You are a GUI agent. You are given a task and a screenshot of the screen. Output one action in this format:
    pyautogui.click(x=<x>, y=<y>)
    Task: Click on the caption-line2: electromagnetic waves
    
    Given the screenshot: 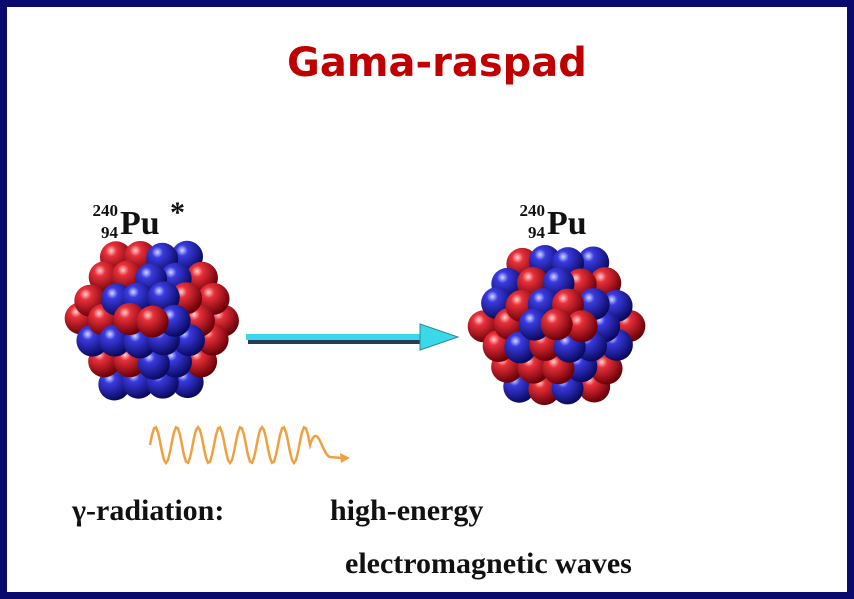 What is the action you would take?
    pyautogui.click(x=488, y=563)
    